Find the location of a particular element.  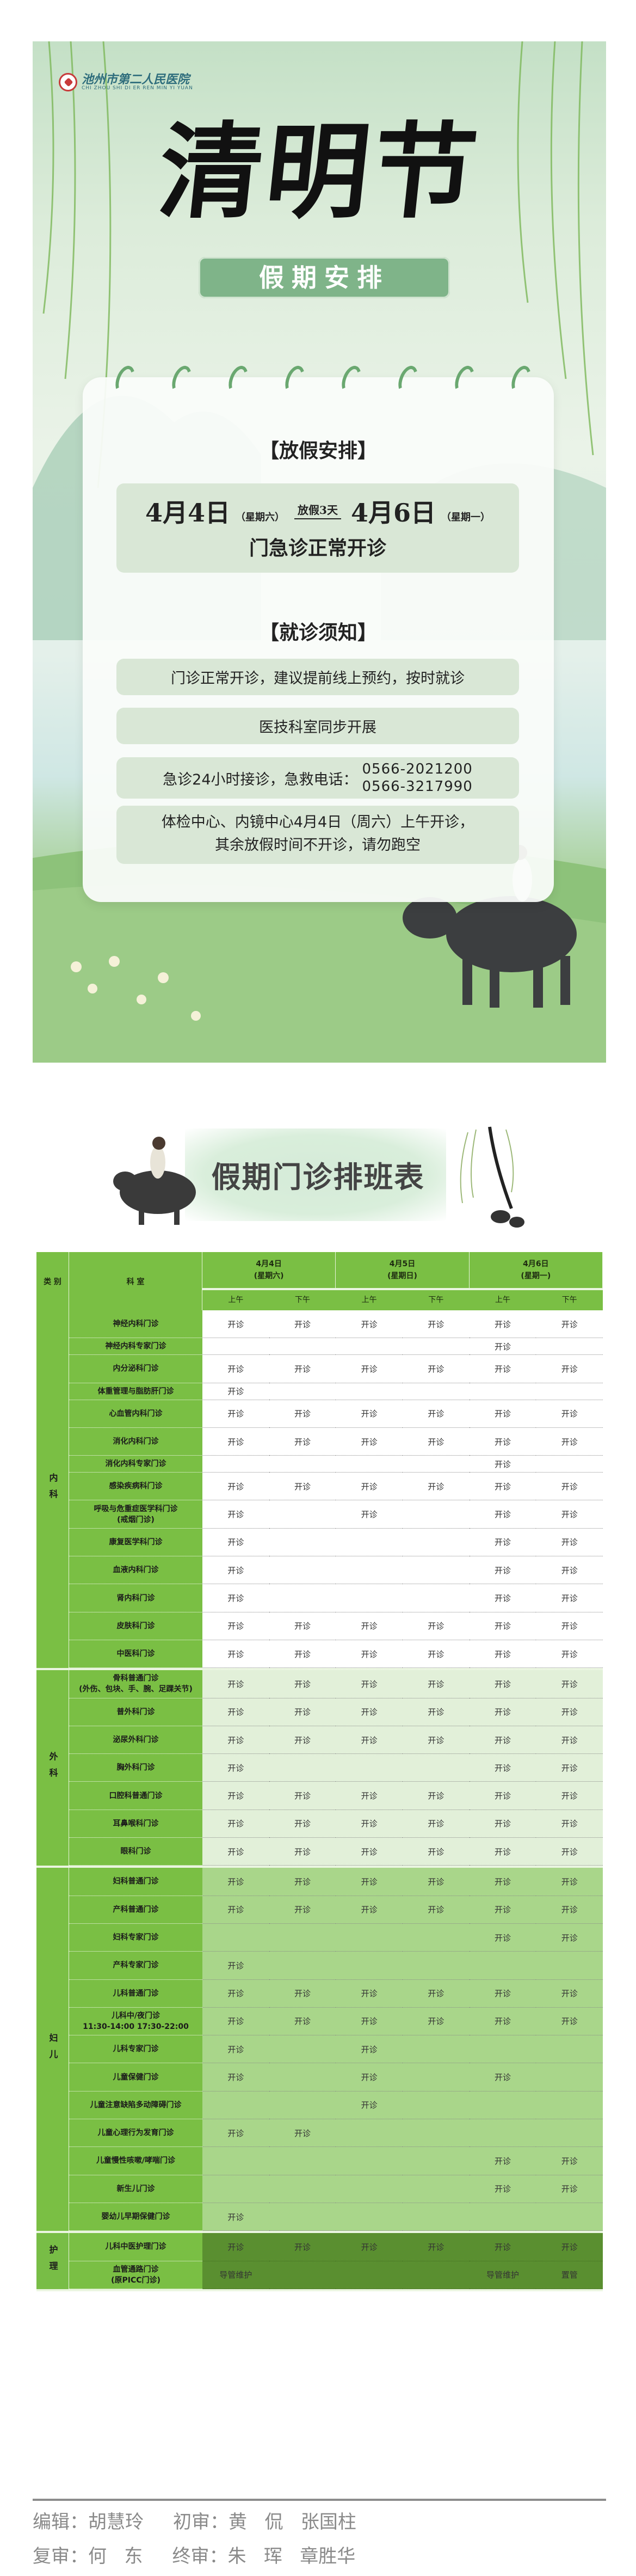

department-name: 消化内科专家门诊 is located at coordinates (135, 1464).